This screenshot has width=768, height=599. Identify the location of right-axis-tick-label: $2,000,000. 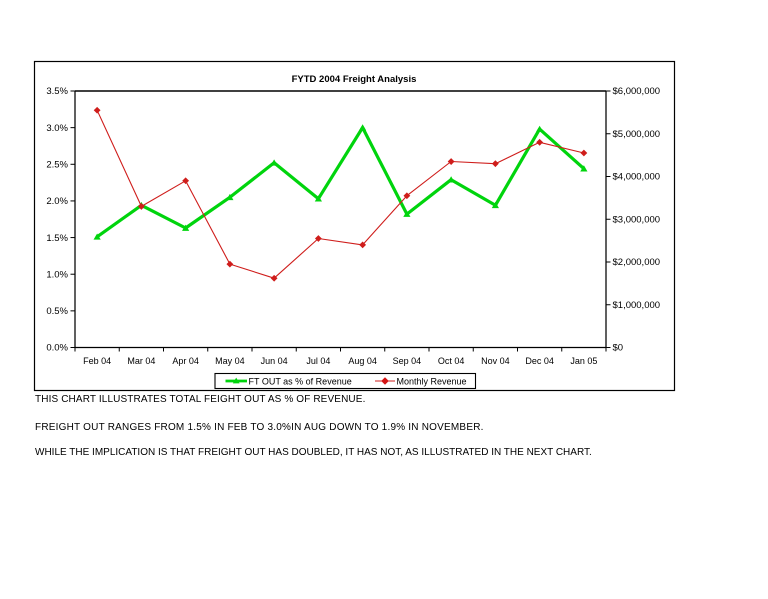
(637, 262).